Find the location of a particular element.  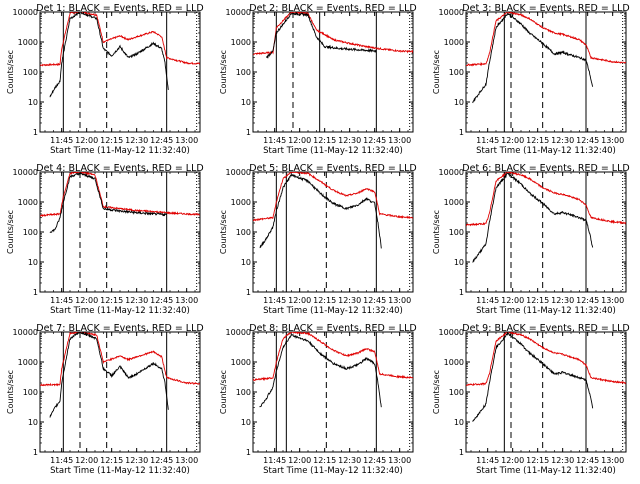

panel-title: Det 6: BLACK = Events, RED = LLD is located at coordinates (545, 168).